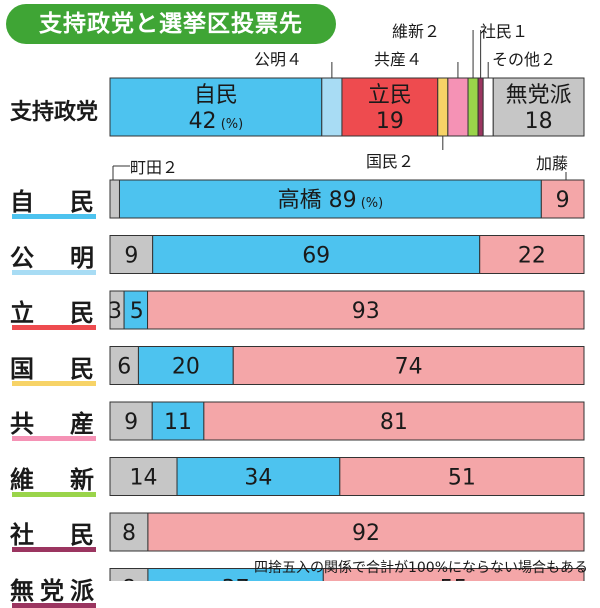  What do you see at coordinates (115, 311) in the screenshot?
I see `vote-label-2-0: 3` at bounding box center [115, 311].